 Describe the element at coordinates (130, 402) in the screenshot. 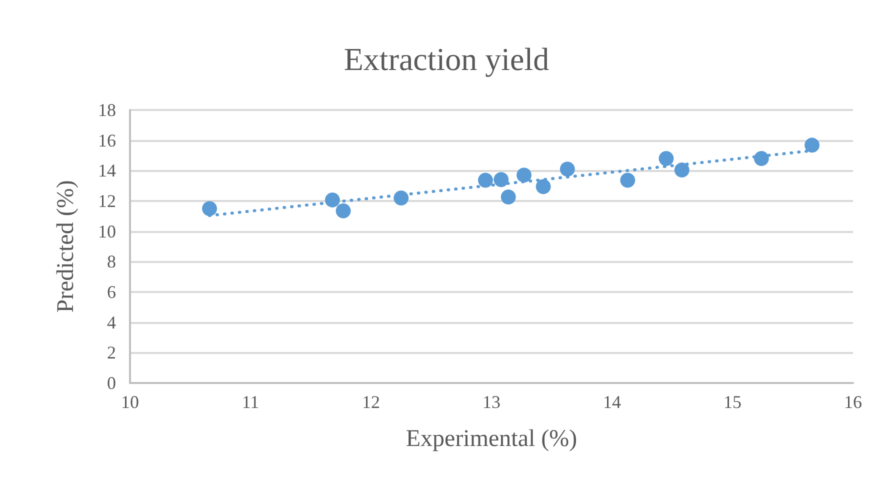

I see `x-tick-label: 10` at that location.